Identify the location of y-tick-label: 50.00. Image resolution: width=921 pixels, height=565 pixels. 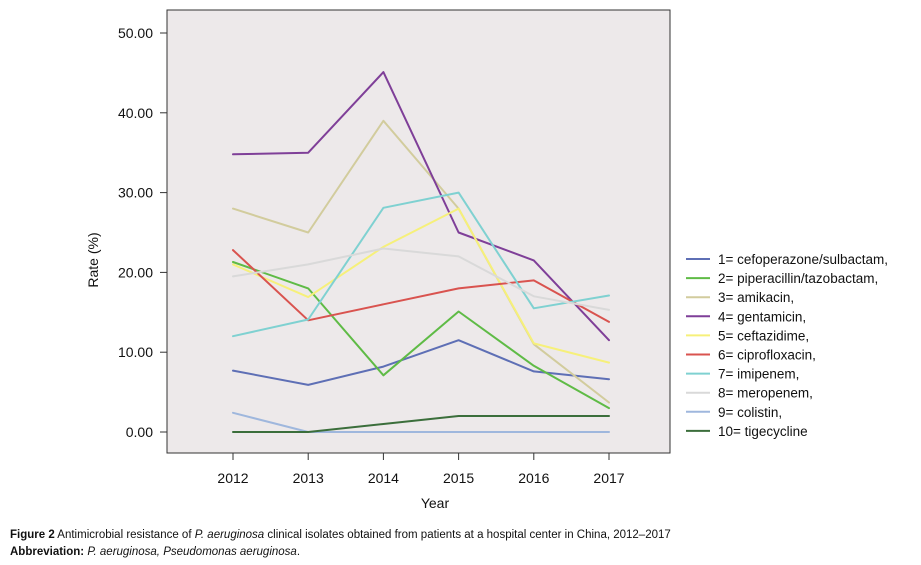
(135, 33).